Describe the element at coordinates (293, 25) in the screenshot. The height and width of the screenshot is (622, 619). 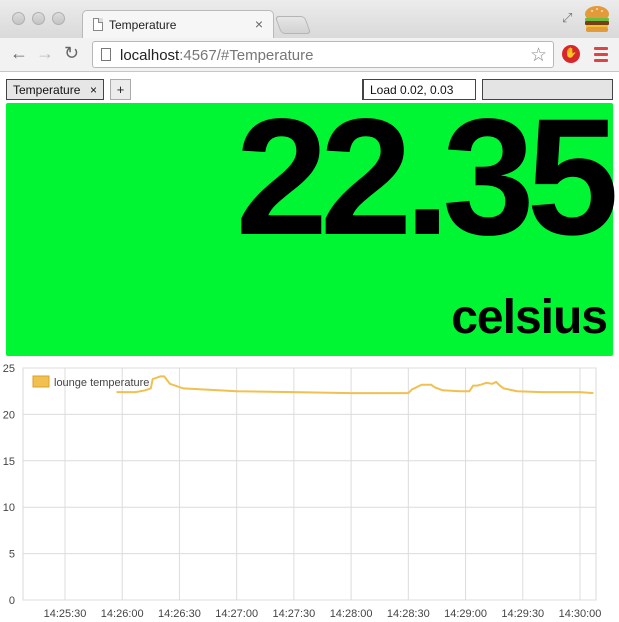
I see `new-tab-button` at that location.